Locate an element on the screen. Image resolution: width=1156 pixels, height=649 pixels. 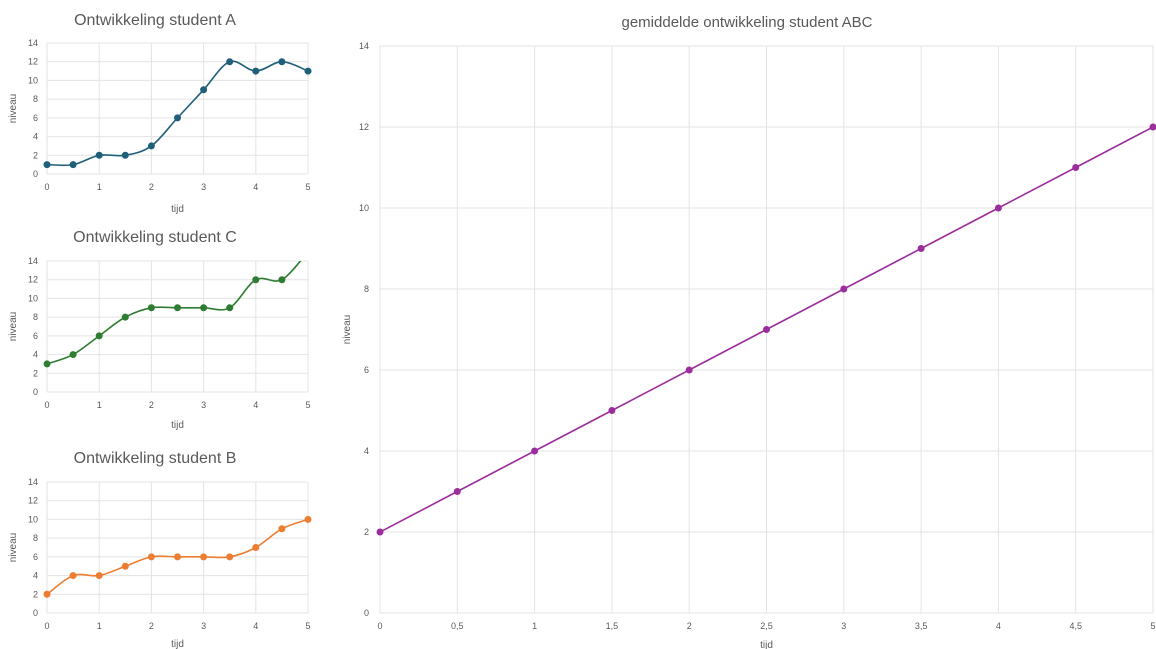
x-tick-label: 0,5 is located at coordinates (457, 626).